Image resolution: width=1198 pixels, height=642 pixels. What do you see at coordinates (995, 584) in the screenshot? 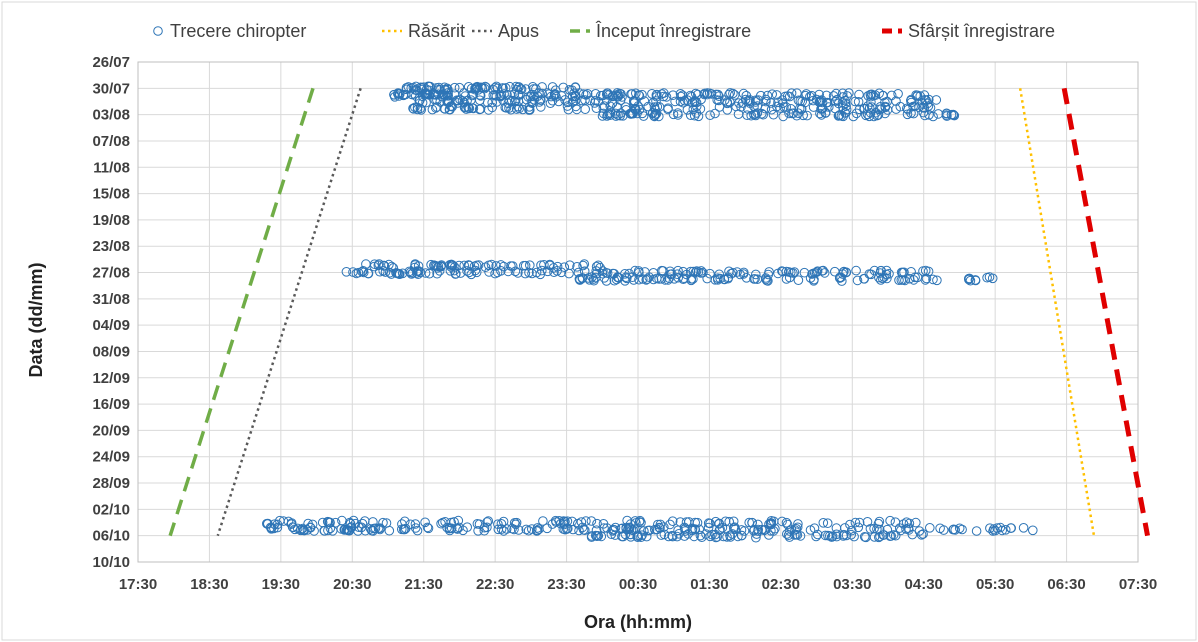
I see `x-tick-label: 05:30` at bounding box center [995, 584].